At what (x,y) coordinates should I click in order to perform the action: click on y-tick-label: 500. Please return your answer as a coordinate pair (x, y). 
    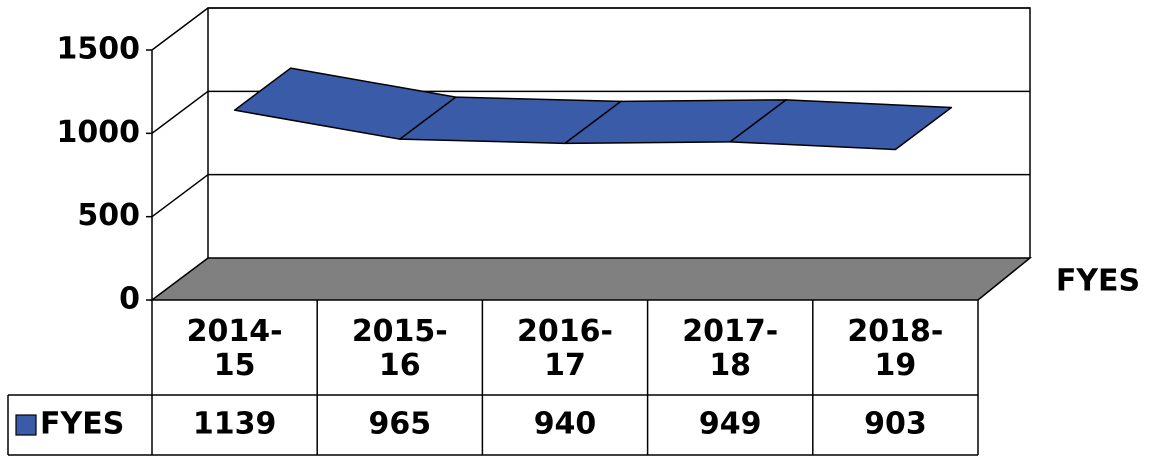
    Looking at the image, I should click on (108, 215).